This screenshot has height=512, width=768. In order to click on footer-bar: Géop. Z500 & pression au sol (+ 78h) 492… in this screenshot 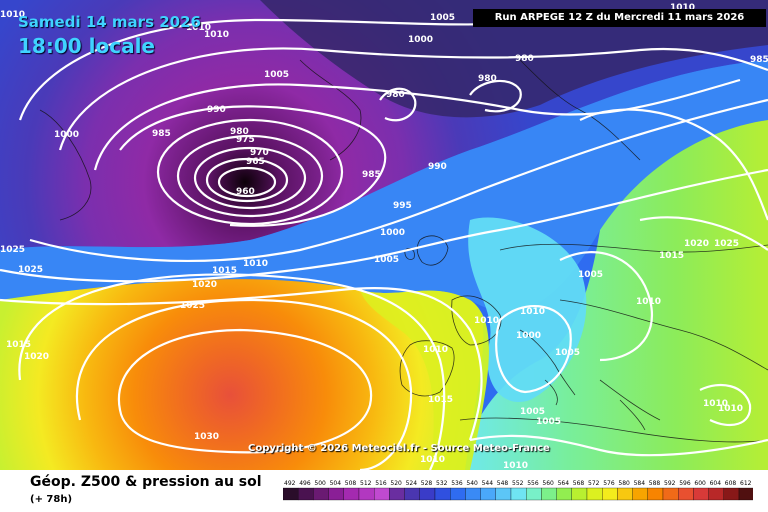, I will do `click(384, 491)`.